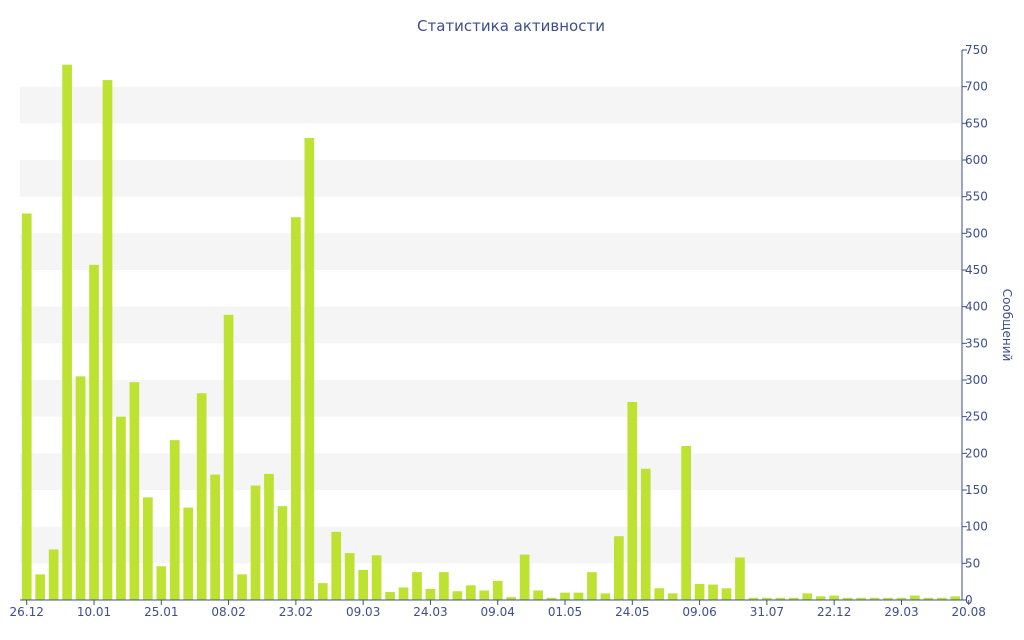 This screenshot has width=1024, height=640. I want to click on y-tick-label: 500, so click(976, 233).